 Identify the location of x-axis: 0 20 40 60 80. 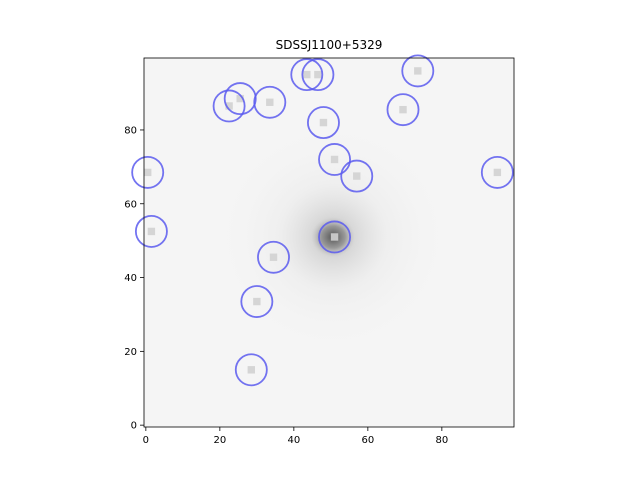
(295, 436).